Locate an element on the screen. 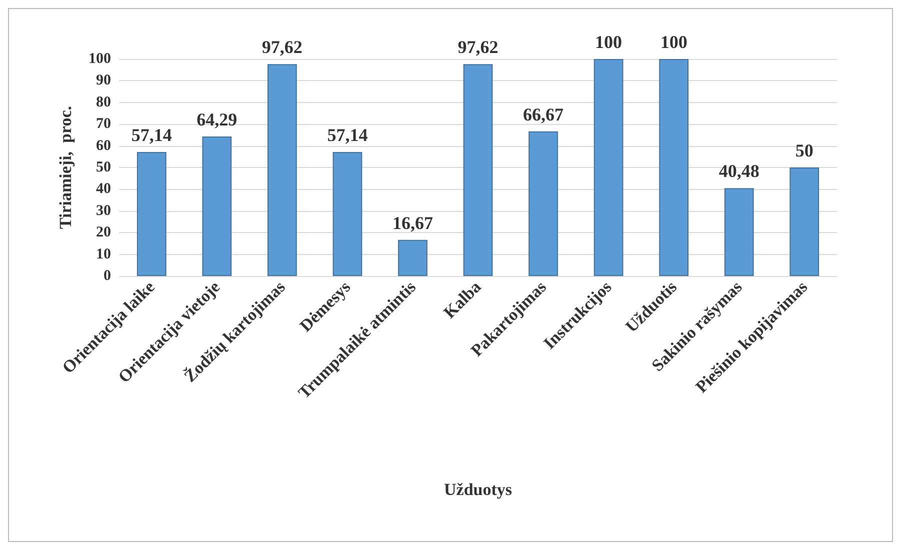 The height and width of the screenshot is (552, 903). data-label: 40,48 is located at coordinates (739, 171).